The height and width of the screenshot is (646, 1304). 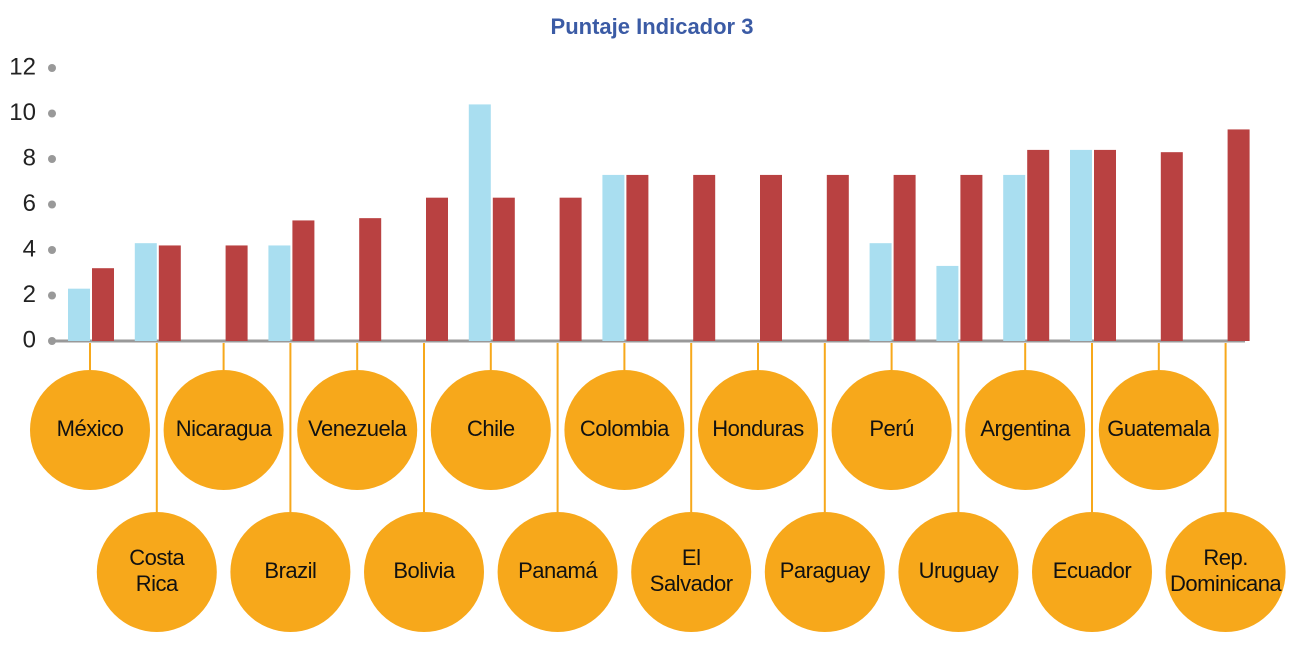 I want to click on x-tick-label: Chile, so click(x=491, y=428).